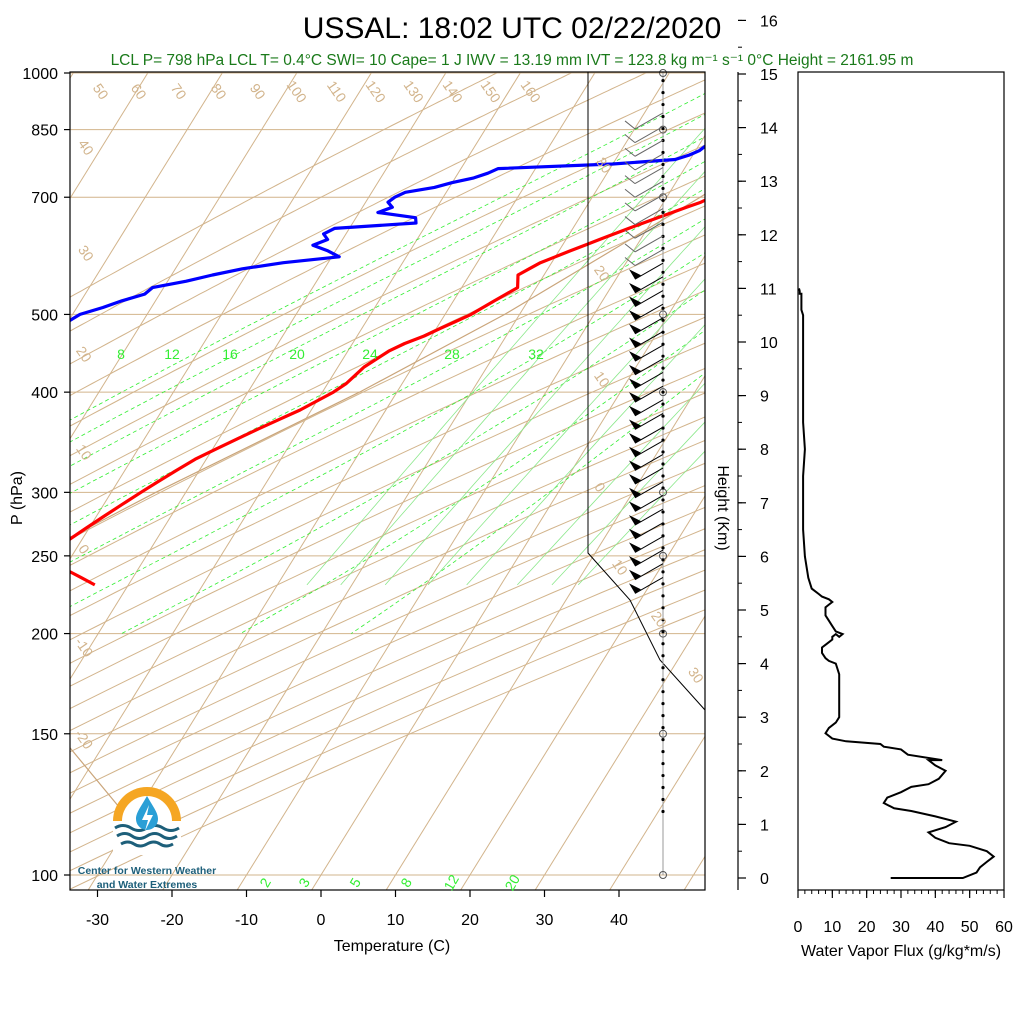 The image size is (1024, 1024). I want to click on dry-adiabat, so click(322, 202).